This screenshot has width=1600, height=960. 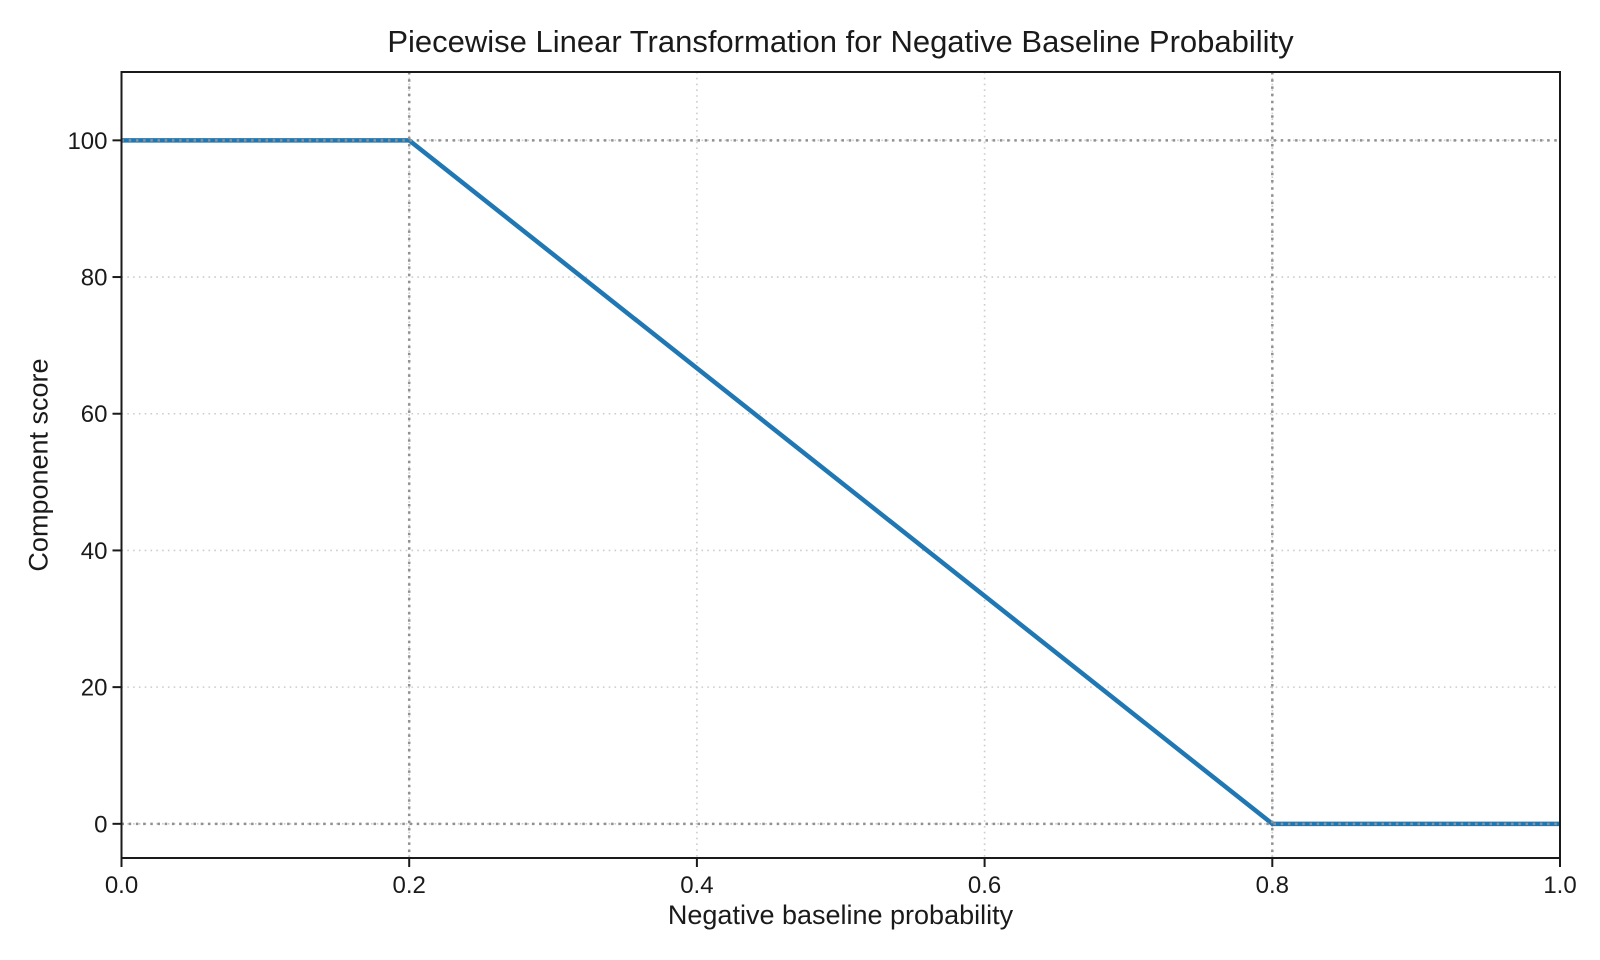 I want to click on x-tick-label: 1.0, so click(x=1559, y=885).